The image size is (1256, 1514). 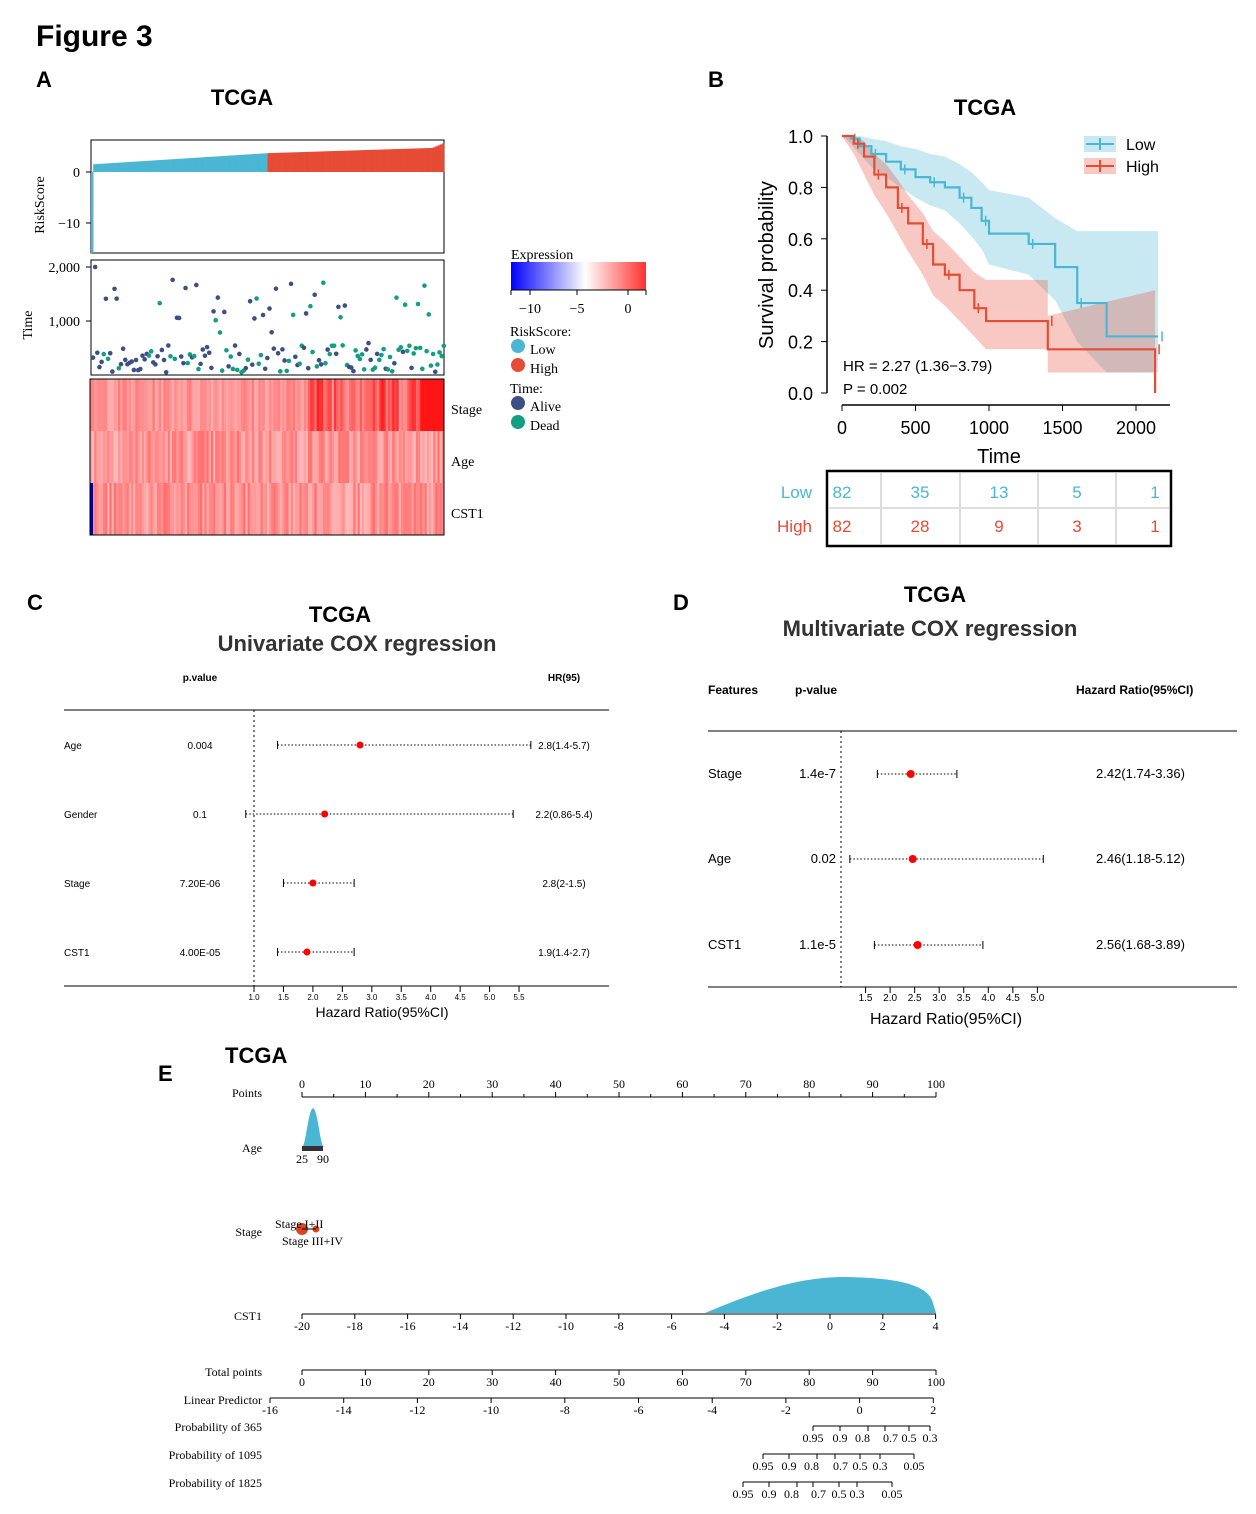 I want to click on points-tick-label: 30, so click(x=492, y=1084).